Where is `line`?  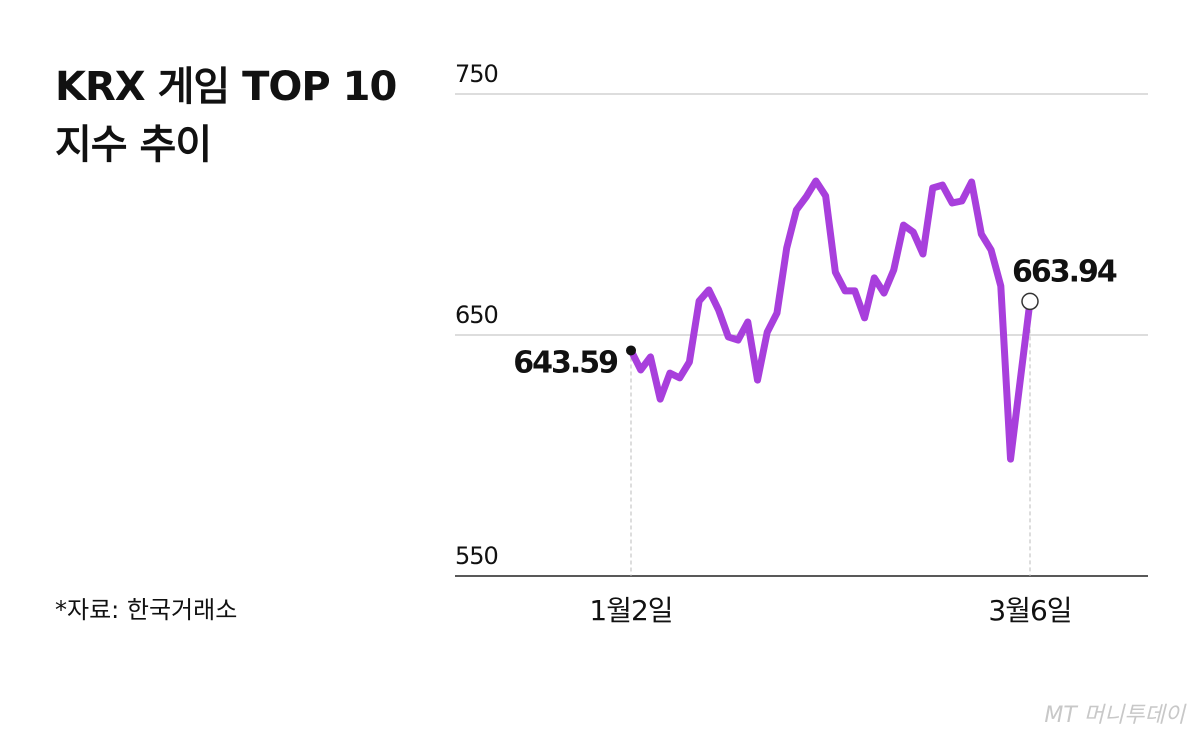
line is located at coordinates (830, 320).